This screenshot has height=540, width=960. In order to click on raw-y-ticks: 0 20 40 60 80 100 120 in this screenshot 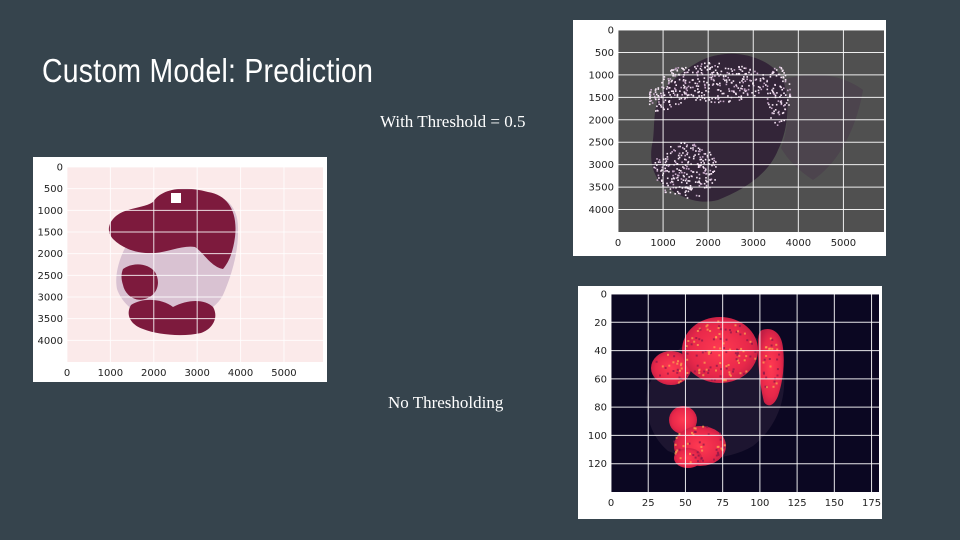, I will do `click(597, 380)`.